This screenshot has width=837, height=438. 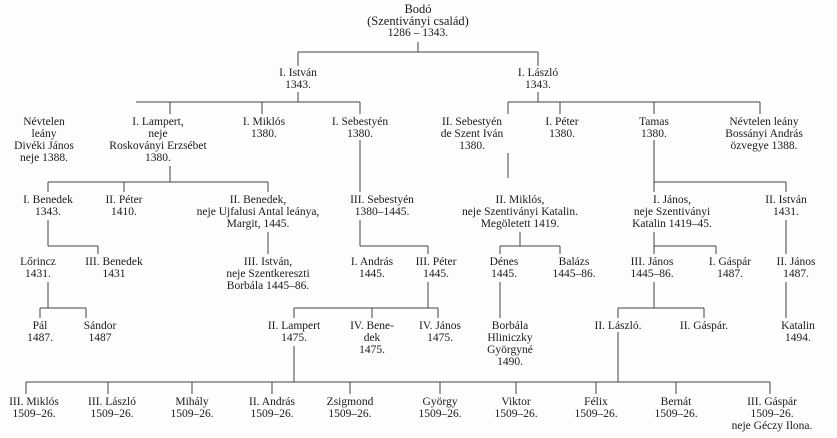 What do you see at coordinates (516, 402) in the screenshot?
I see `person-name: Viktor` at bounding box center [516, 402].